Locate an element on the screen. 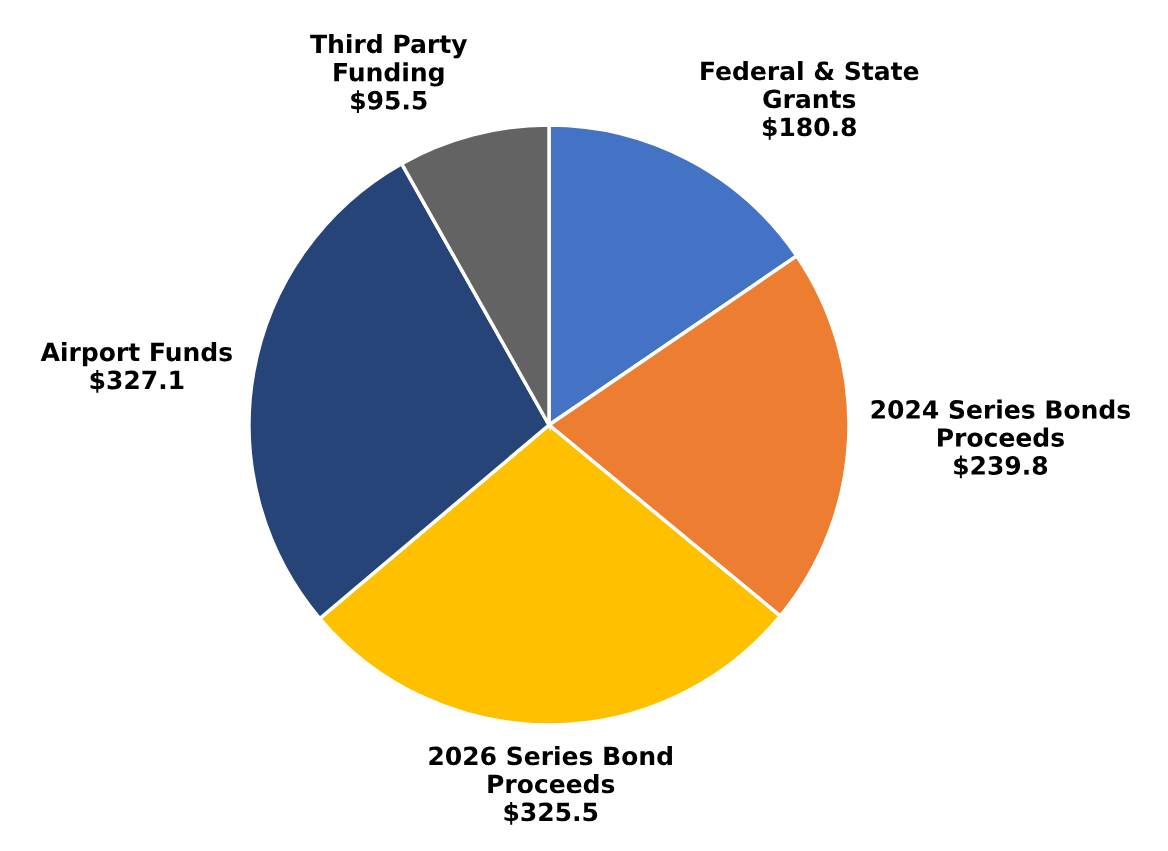 This screenshot has width=1168, height=851. slice-label: 2026 Series Bond Proceeds is located at coordinates (550, 770).